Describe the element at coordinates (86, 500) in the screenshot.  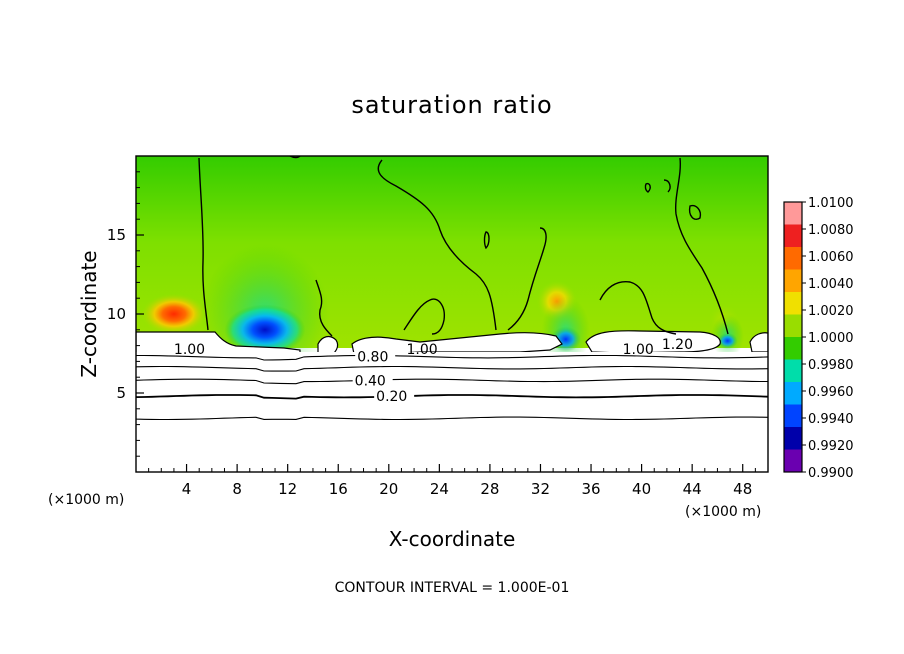
I see `x-unit-label-left: (×1000 m)` at that location.